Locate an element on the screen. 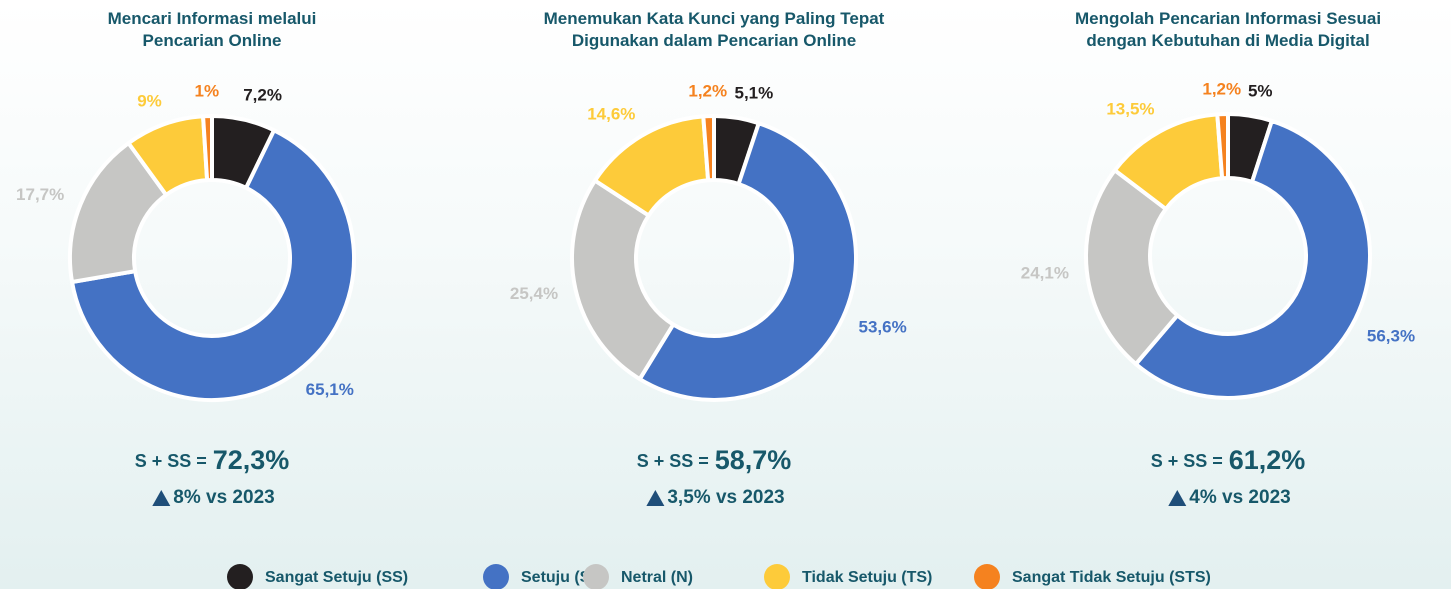 Image resolution: width=1451 pixels, height=589 pixels. slice-label: 65,1% is located at coordinates (330, 389).